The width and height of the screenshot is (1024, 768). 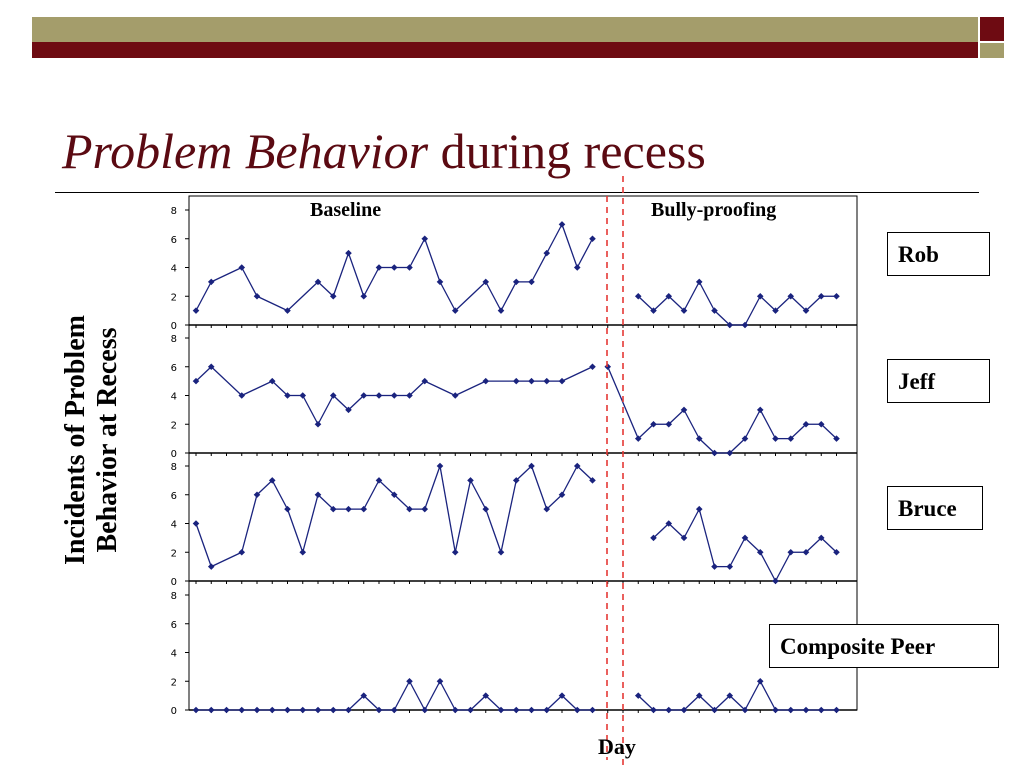 I want to click on y-tick-label: 4, so click(x=174, y=397).